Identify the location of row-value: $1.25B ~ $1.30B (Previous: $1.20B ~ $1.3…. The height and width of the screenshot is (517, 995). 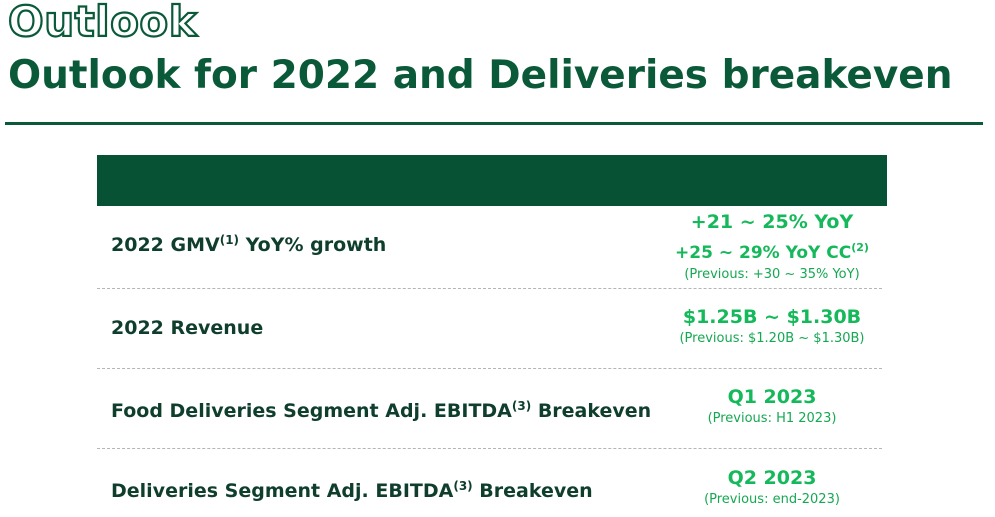
(772, 326).